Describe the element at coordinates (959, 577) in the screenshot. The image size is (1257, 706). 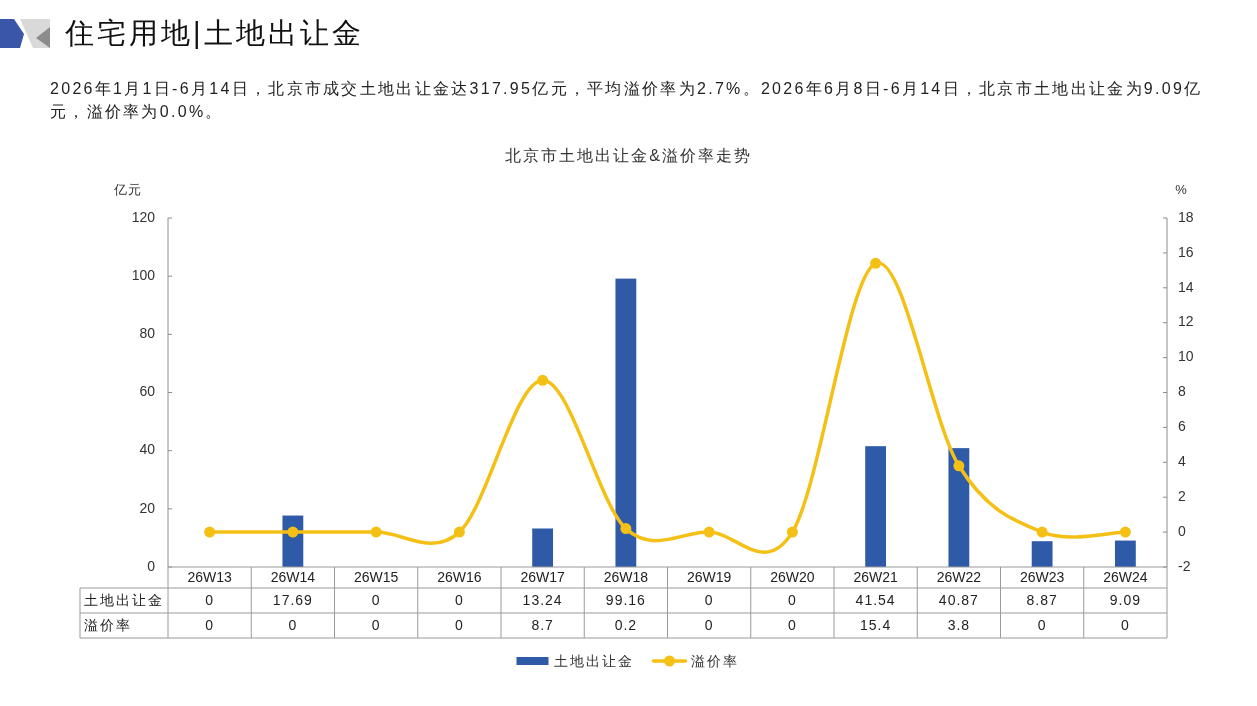
I see `x-tick-label: 26W22` at that location.